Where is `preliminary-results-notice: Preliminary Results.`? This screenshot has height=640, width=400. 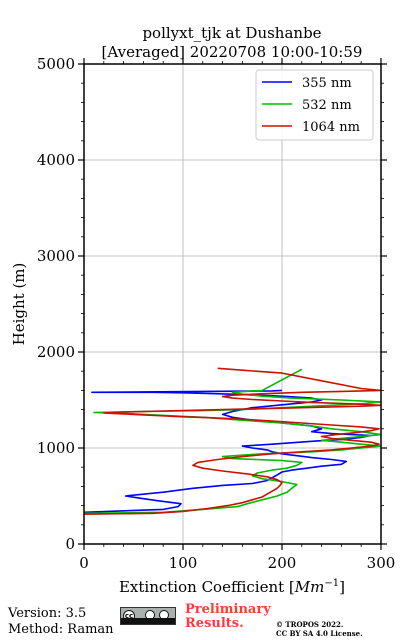 preliminary-results-notice: Preliminary Results. is located at coordinates (228, 617).